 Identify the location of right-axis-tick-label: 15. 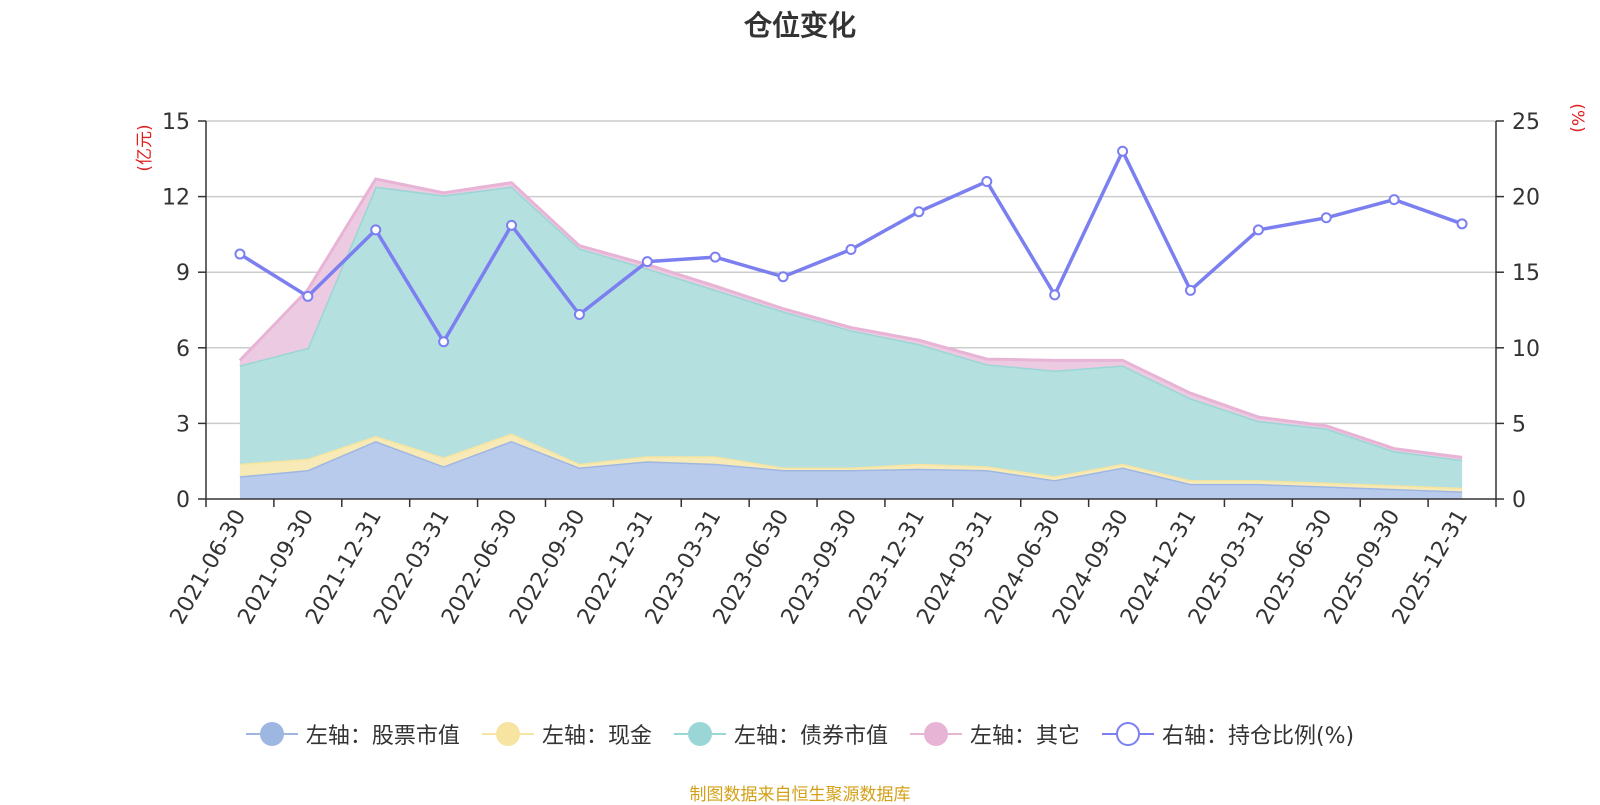
(1526, 273).